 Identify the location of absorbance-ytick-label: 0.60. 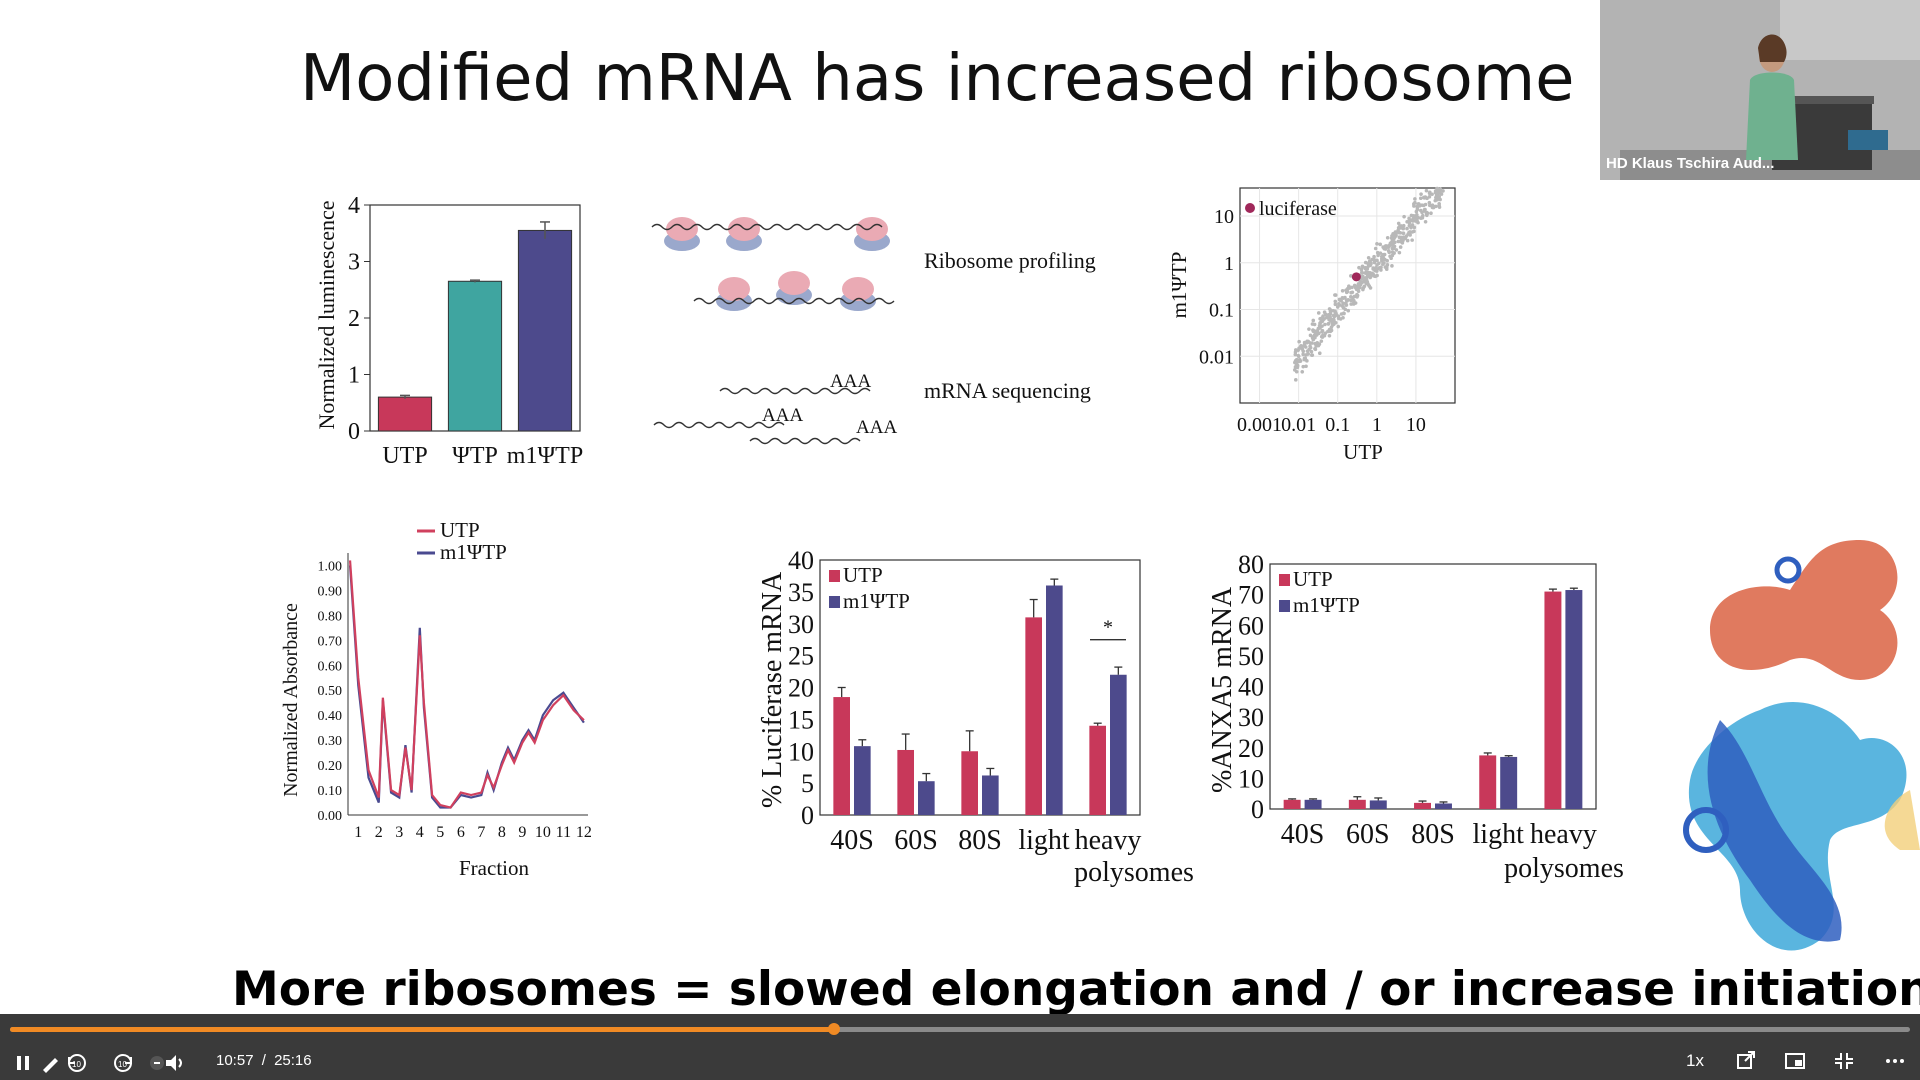
(330, 666).